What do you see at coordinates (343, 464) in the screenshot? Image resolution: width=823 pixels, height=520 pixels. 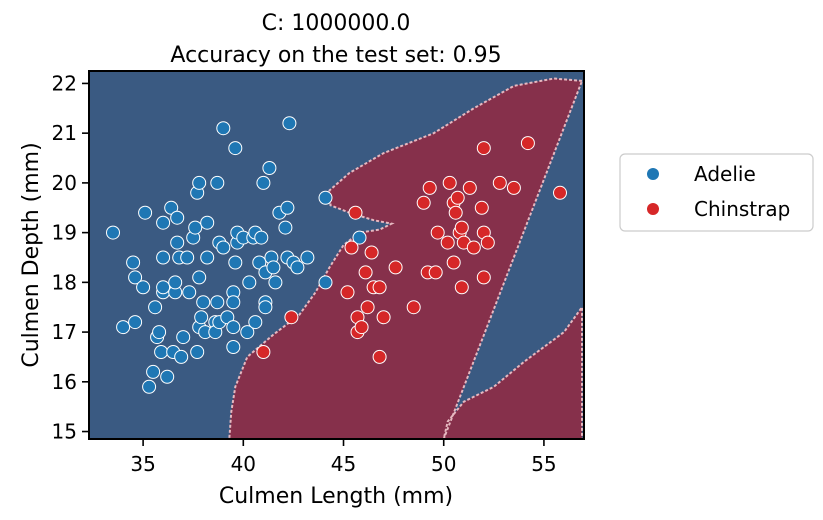 I see `x-tick-label: 45` at bounding box center [343, 464].